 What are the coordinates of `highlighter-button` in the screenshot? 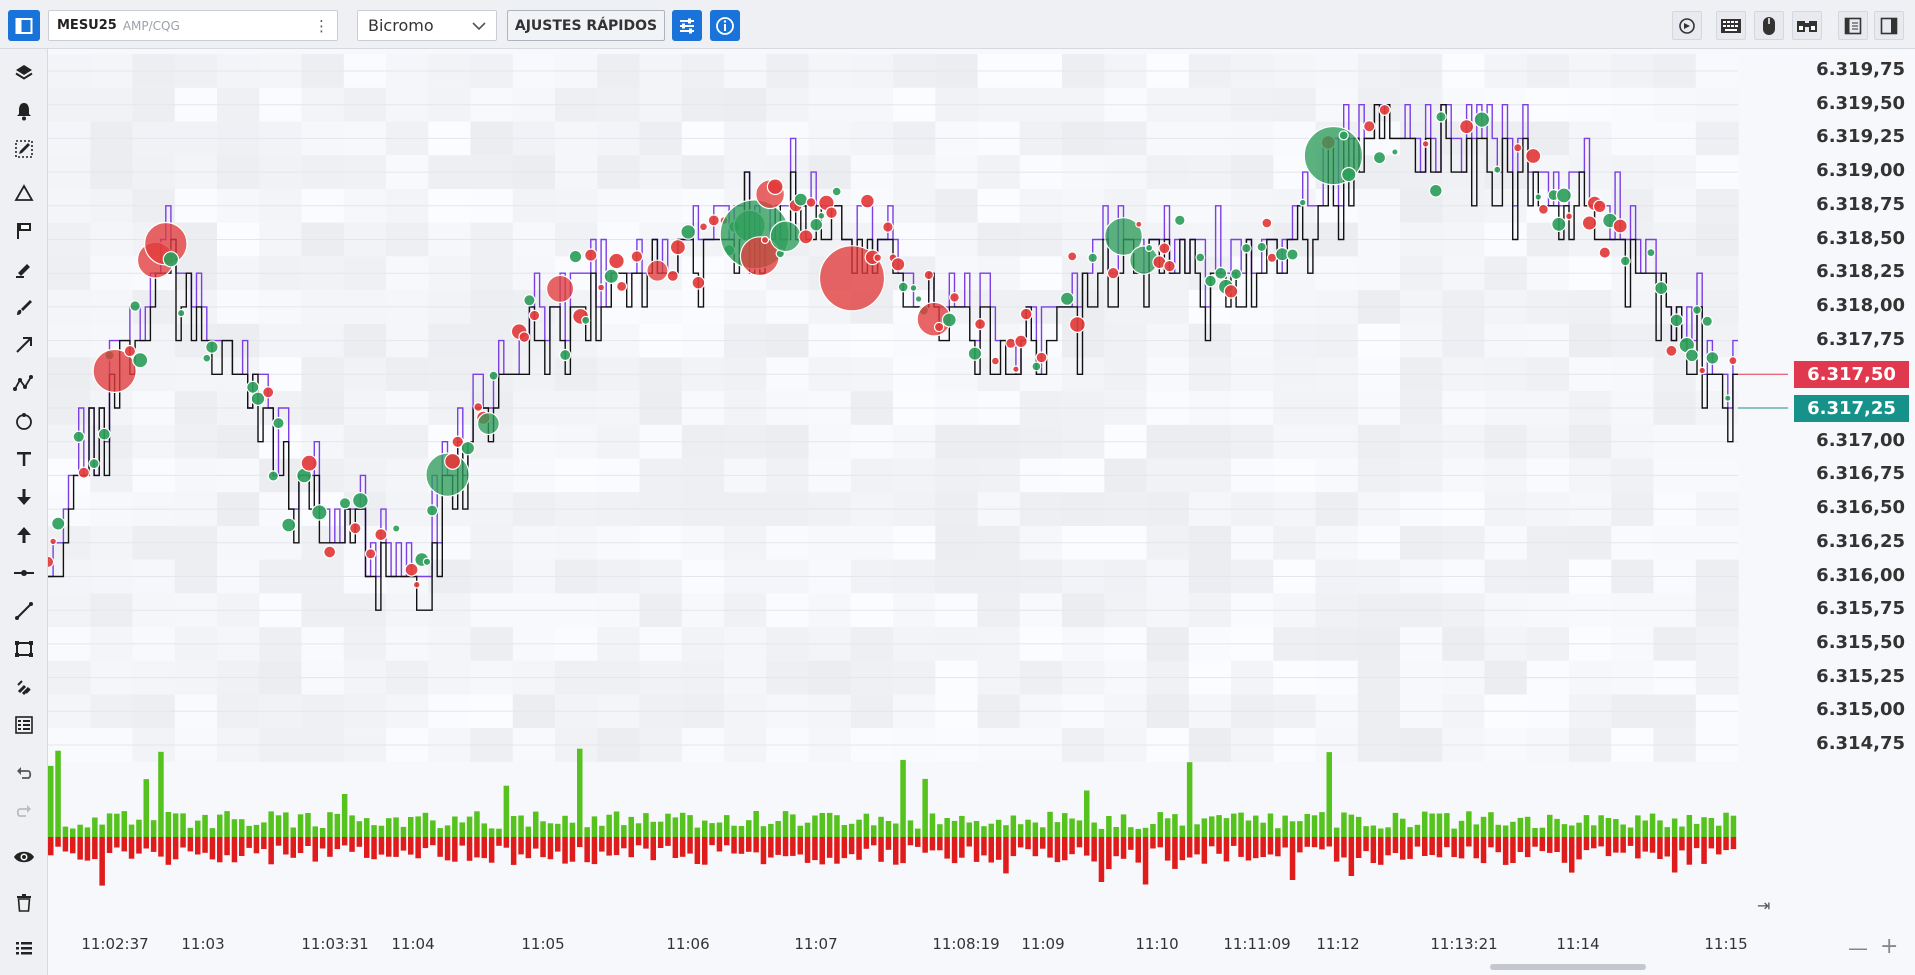 It's located at (24, 269).